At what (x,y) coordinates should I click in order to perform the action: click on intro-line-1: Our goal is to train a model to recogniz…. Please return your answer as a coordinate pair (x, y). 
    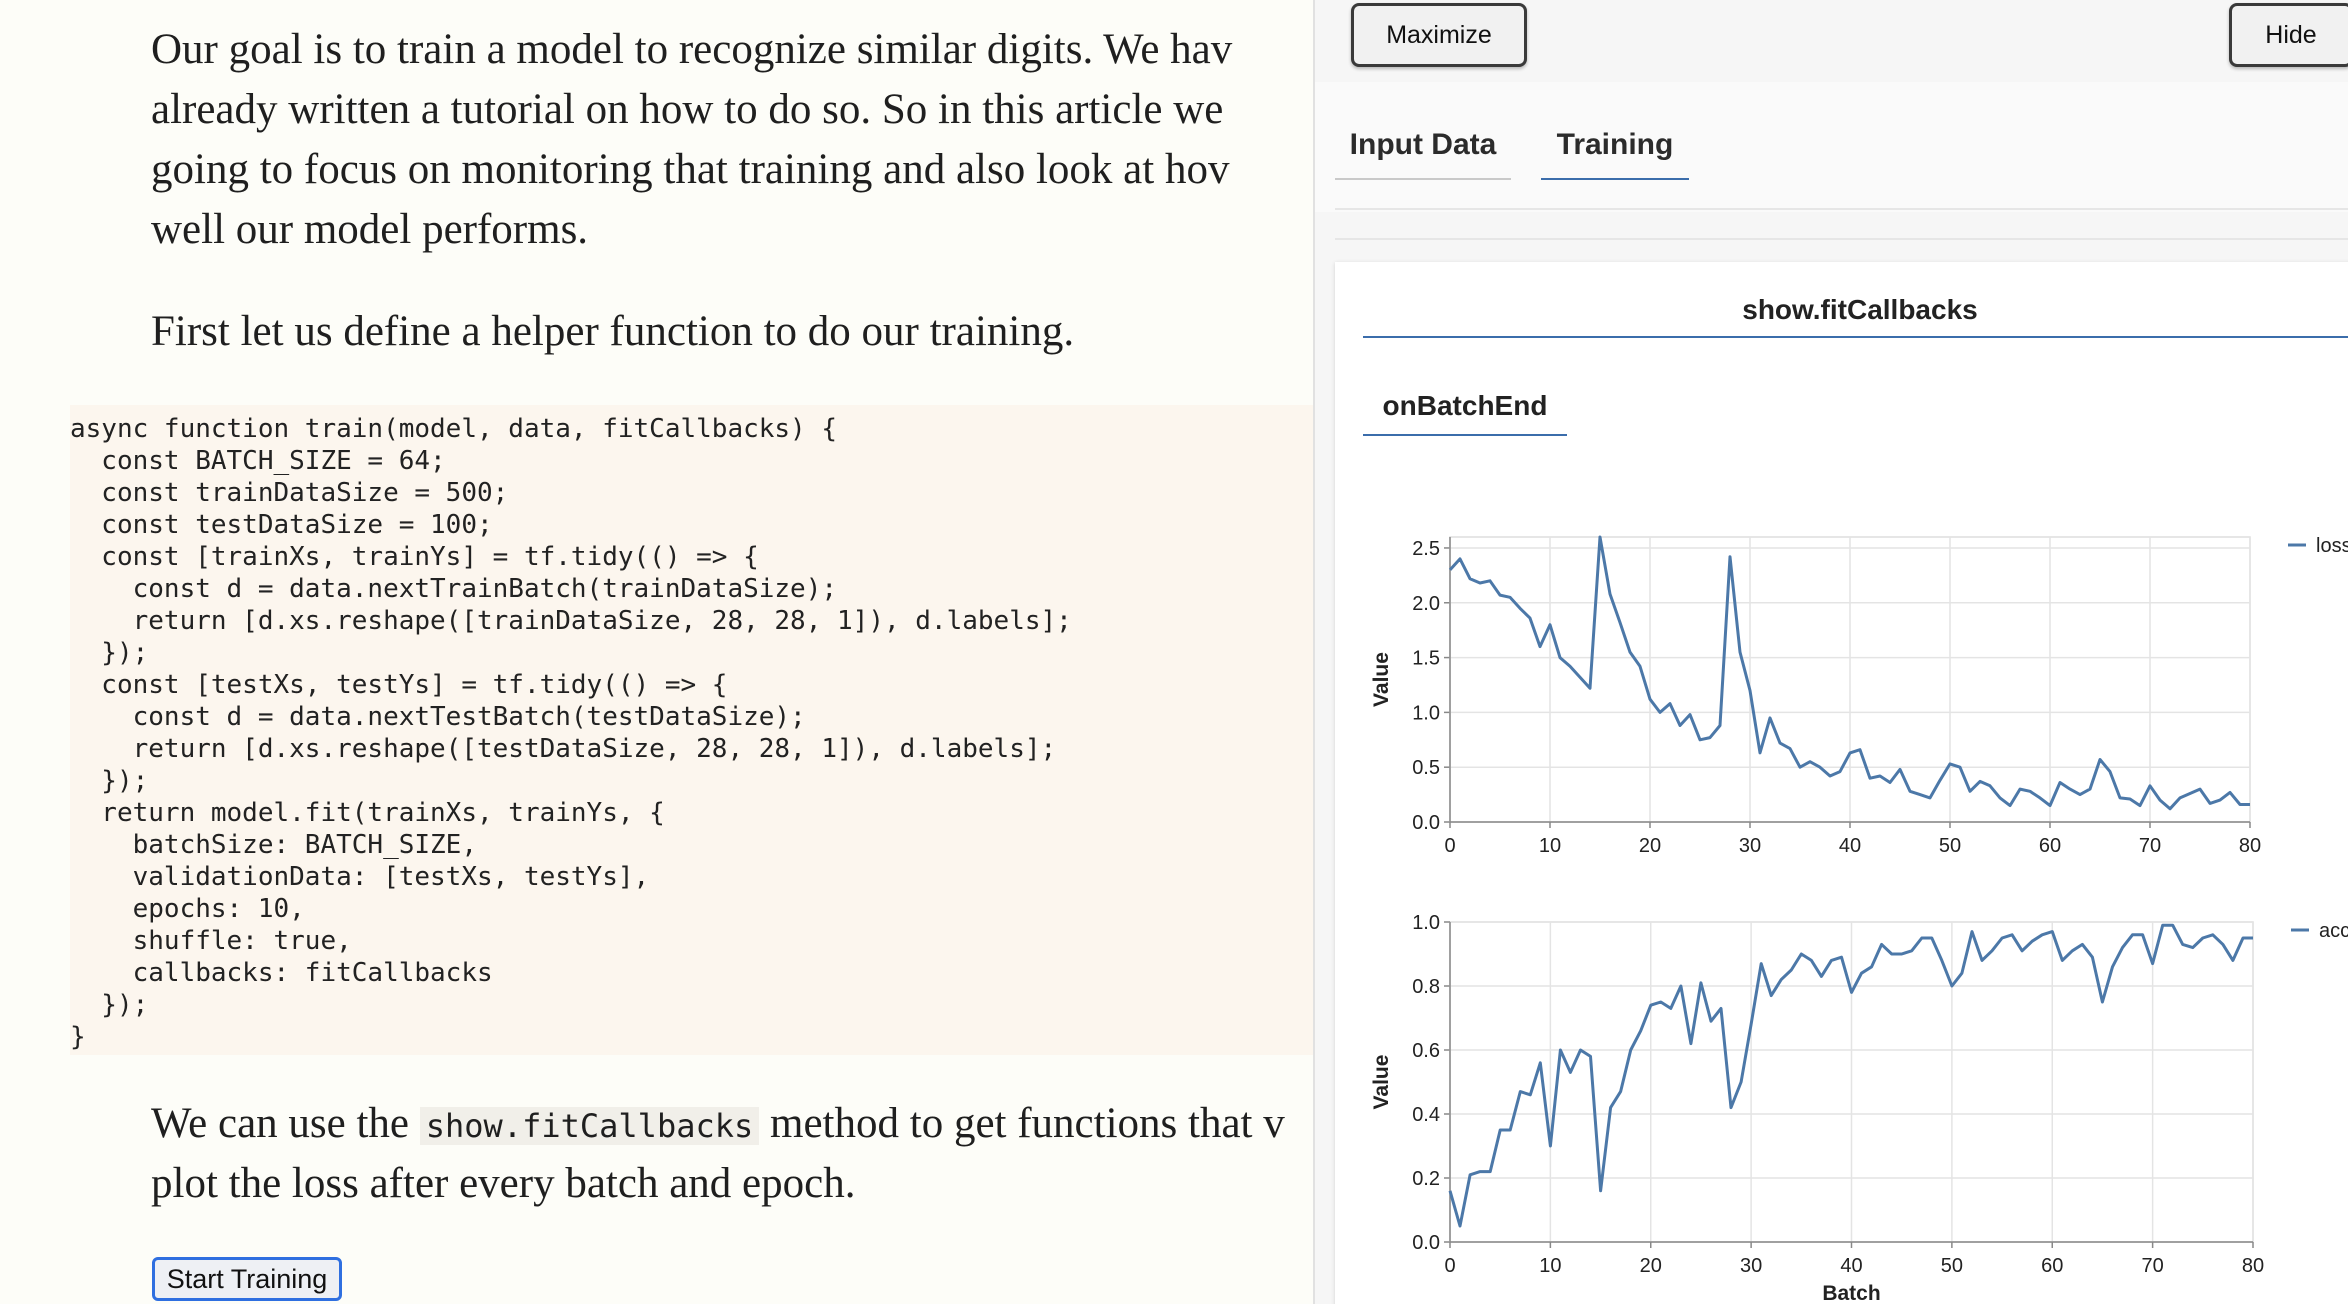
    Looking at the image, I should click on (692, 49).